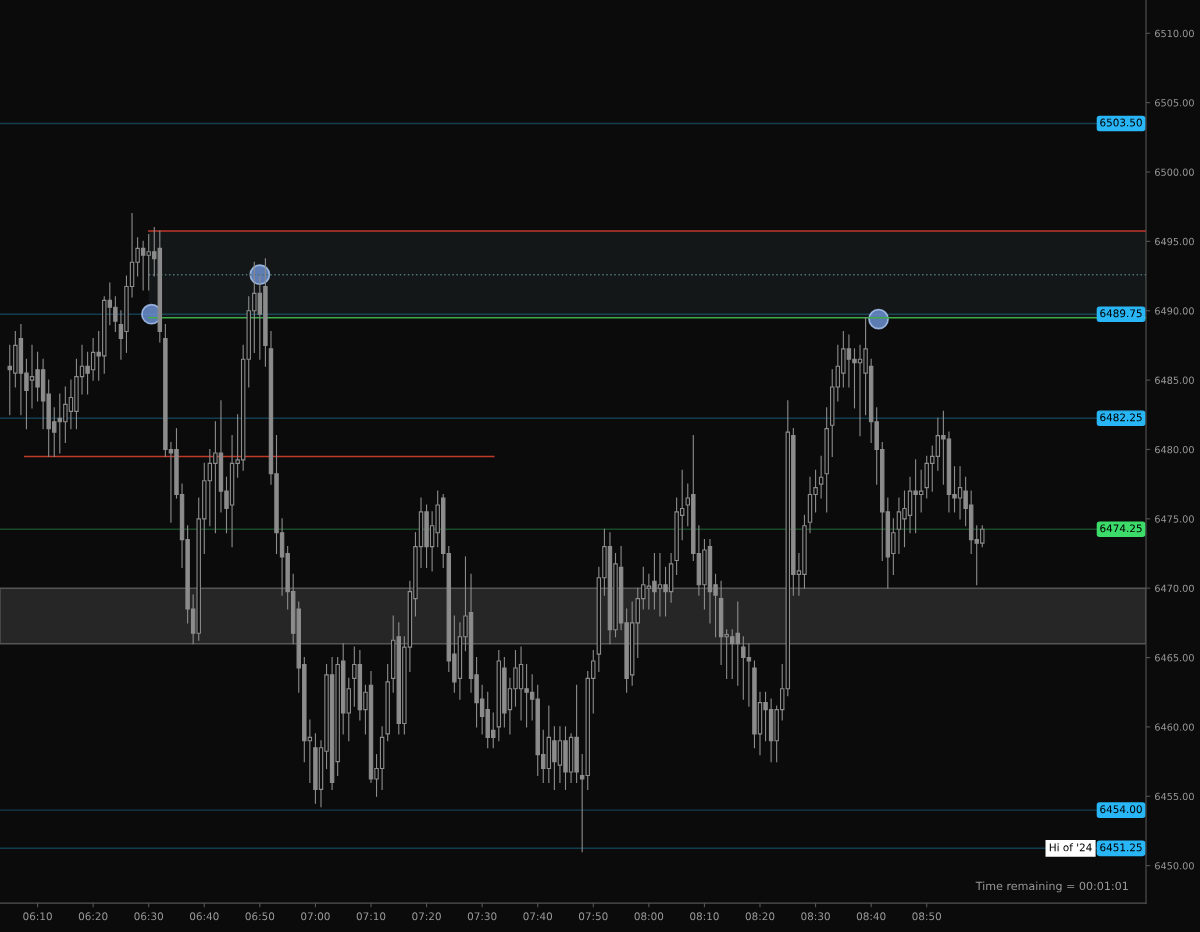 The width and height of the screenshot is (1200, 932). Describe the element at coordinates (1174, 588) in the screenshot. I see `y-tick-label: 6470.00` at that location.